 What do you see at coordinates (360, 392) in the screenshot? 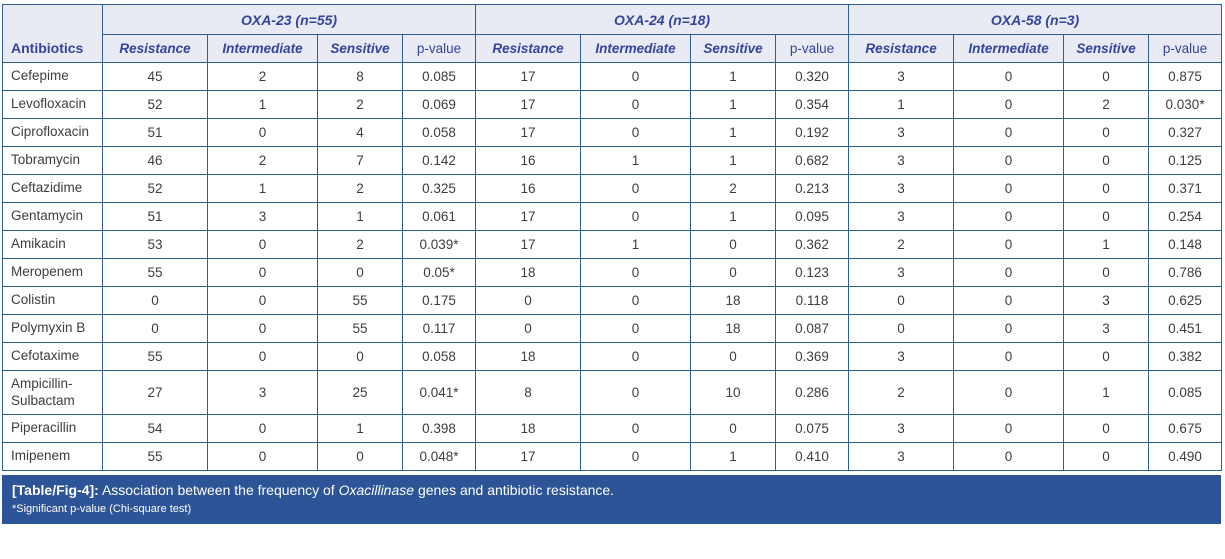
I see `count-cell: 25` at bounding box center [360, 392].